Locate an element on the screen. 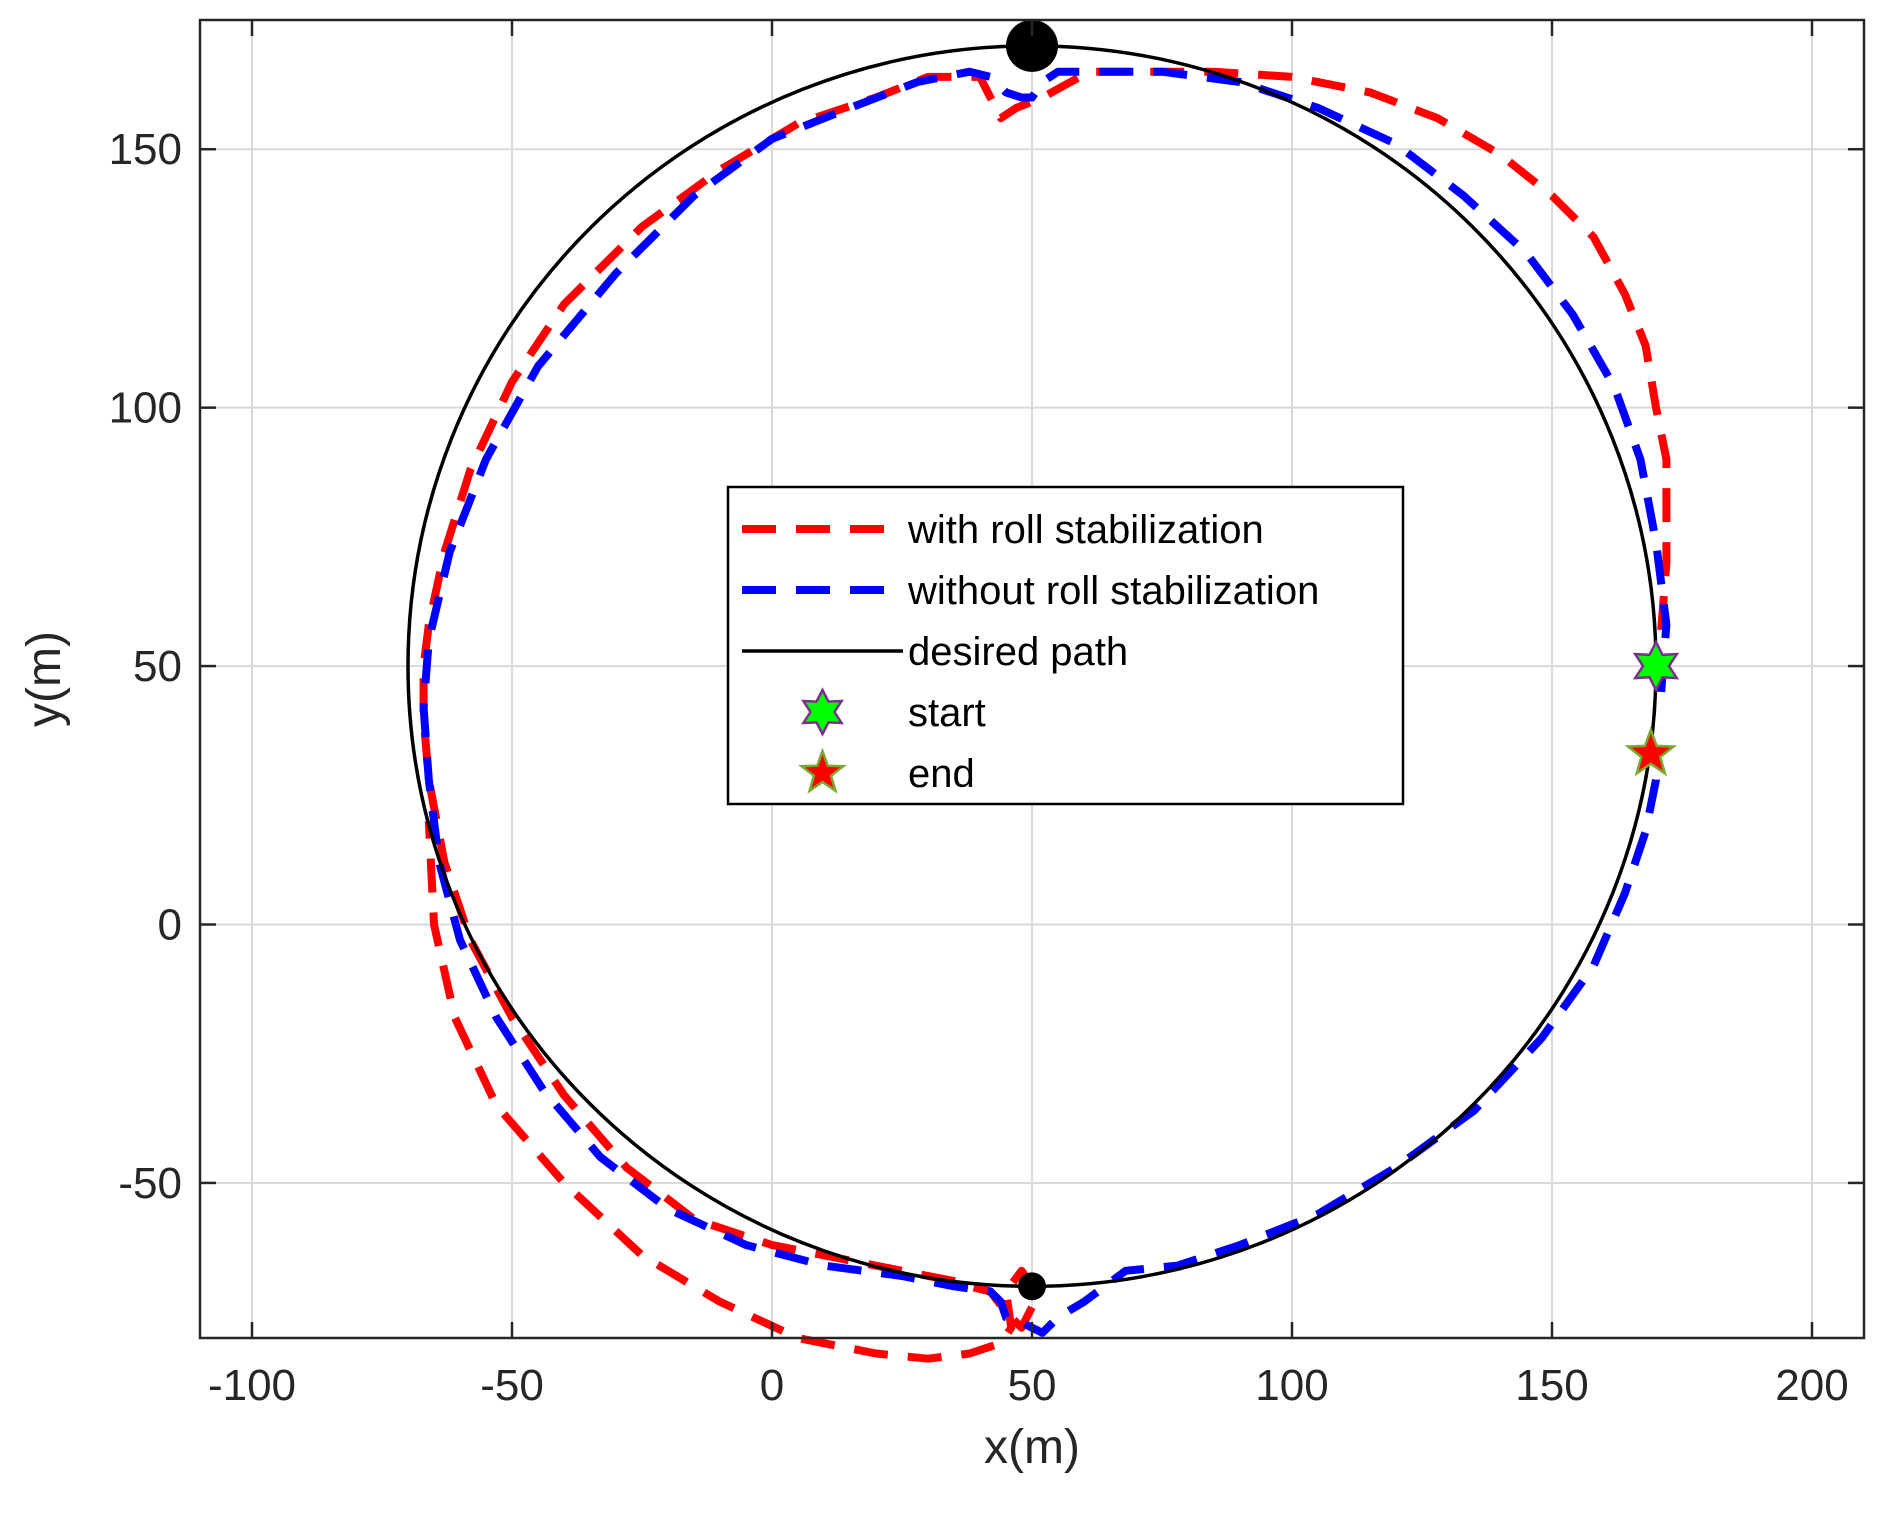 This screenshot has width=1890, height=1522. top-point-marker is located at coordinates (1032, 45).